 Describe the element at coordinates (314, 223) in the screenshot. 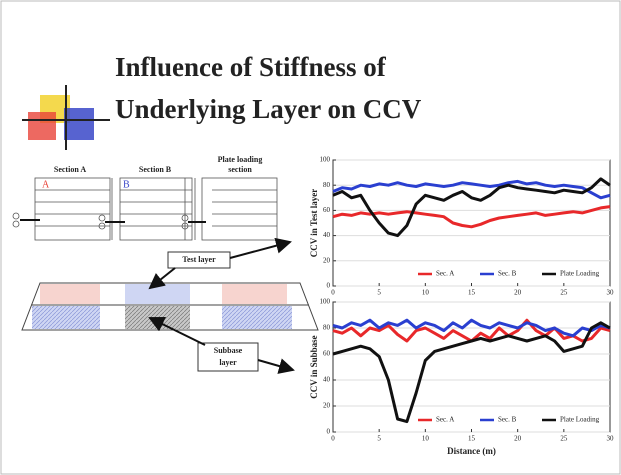

I see `y-axis-label: CCV in Test layer` at that location.